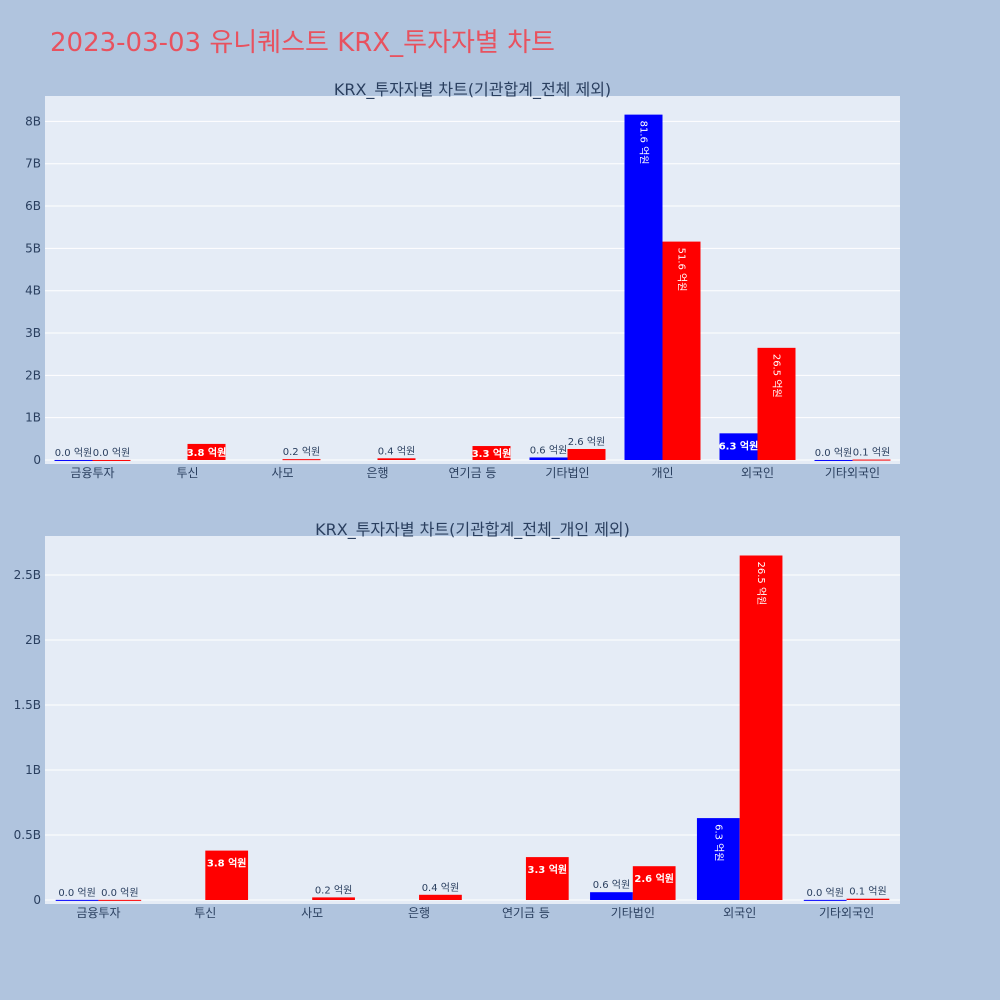 This screenshot has width=1000, height=1000. I want to click on y-tick-label: 7B, so click(33, 164).